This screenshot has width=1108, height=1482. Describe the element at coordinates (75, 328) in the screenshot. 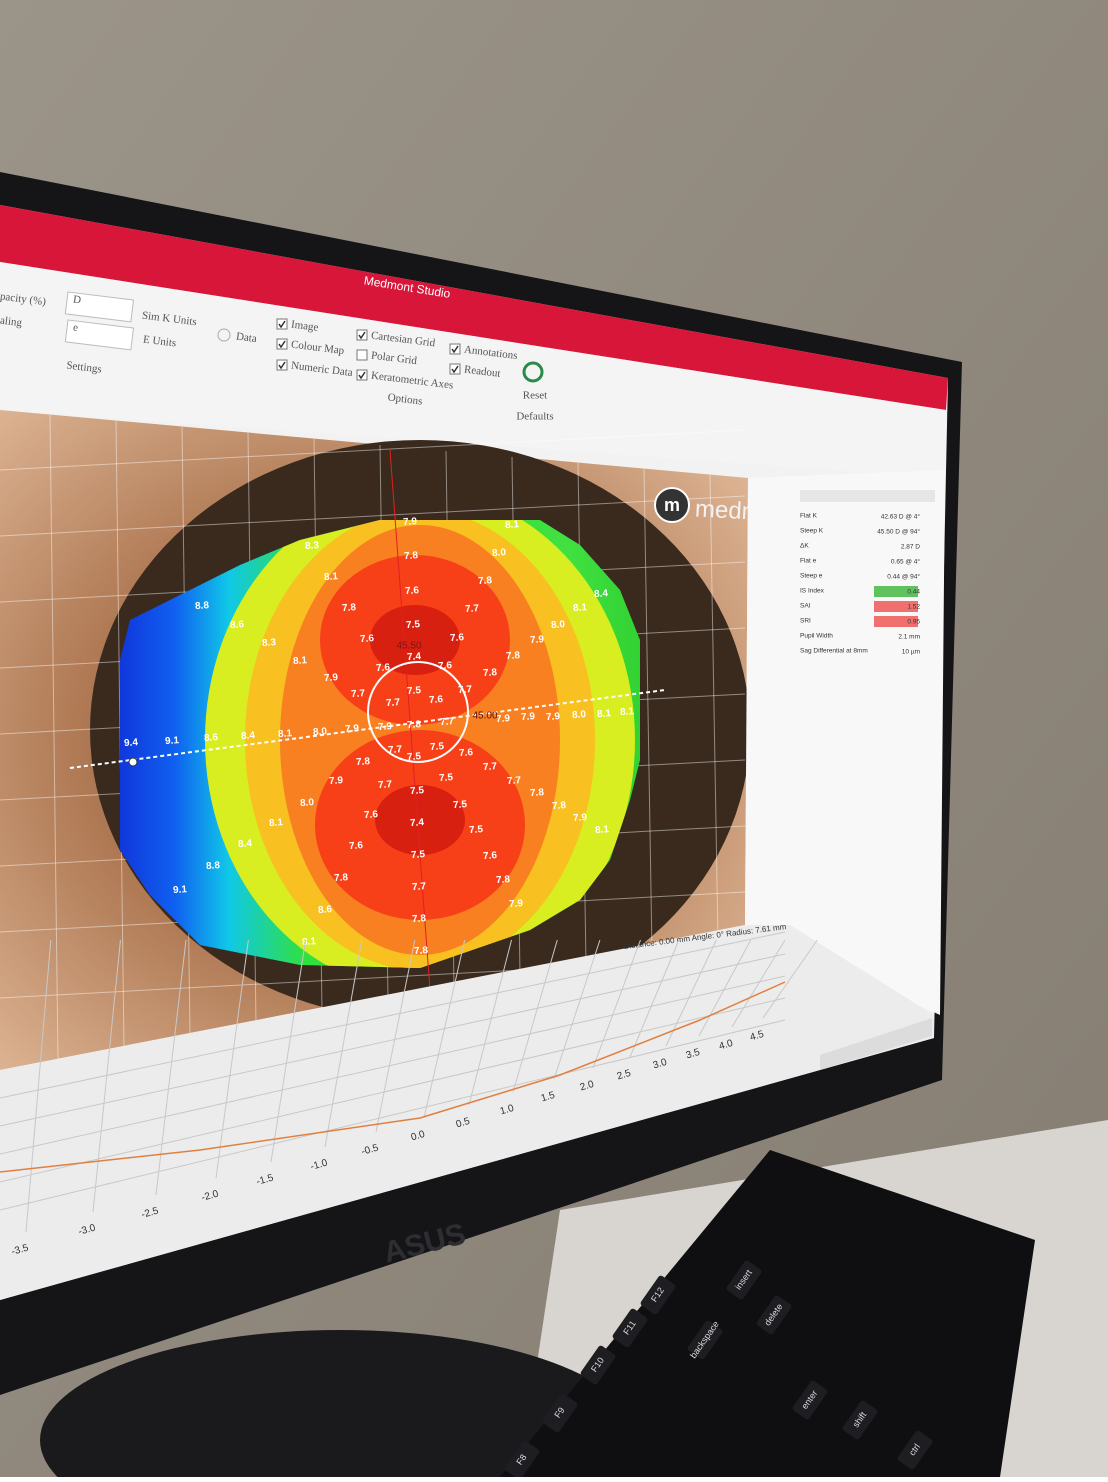

I see `e-units-value: e` at that location.